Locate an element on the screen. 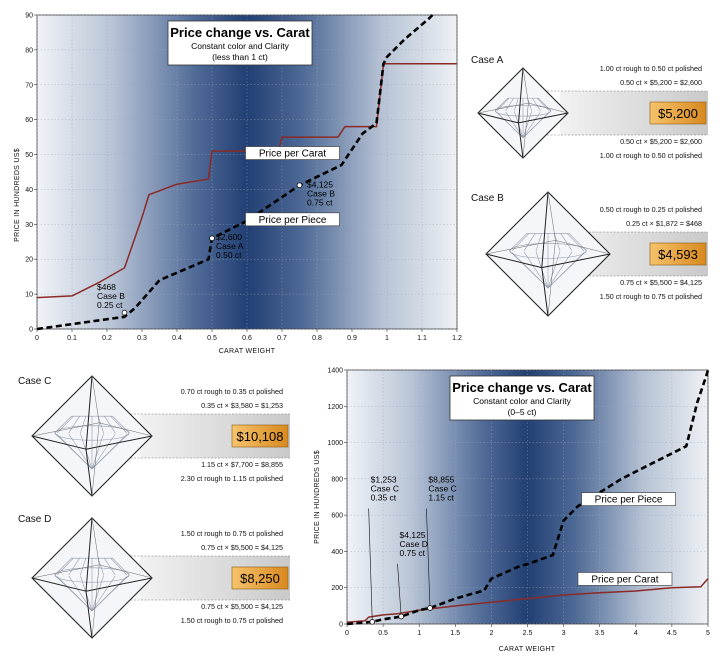 This screenshot has width=724, height=665. chart1-annotation-text: Case A is located at coordinates (230, 246).